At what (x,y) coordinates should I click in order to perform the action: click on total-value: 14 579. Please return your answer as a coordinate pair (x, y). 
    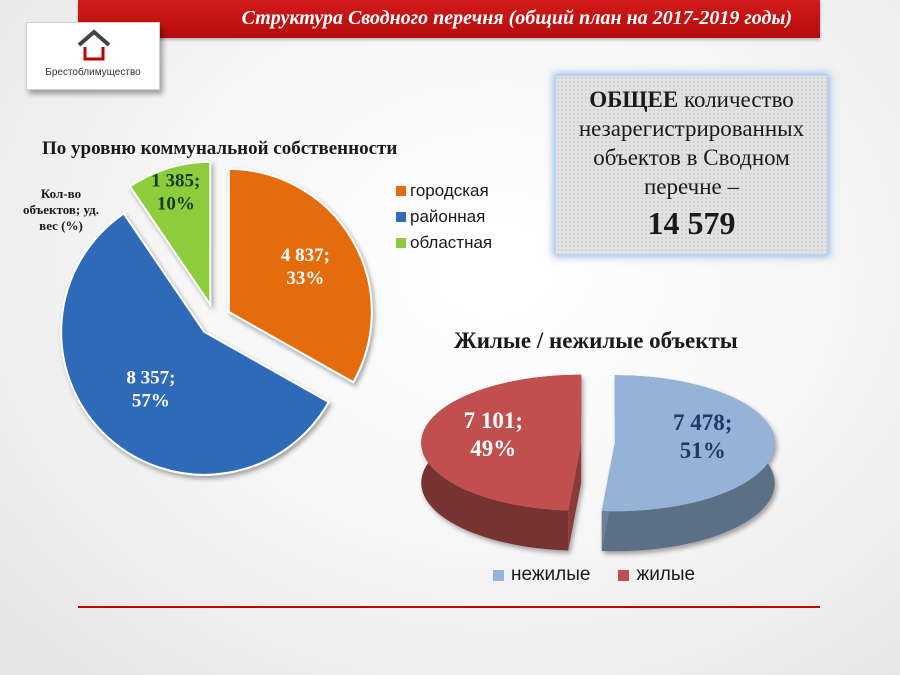
    Looking at the image, I should click on (691, 223).